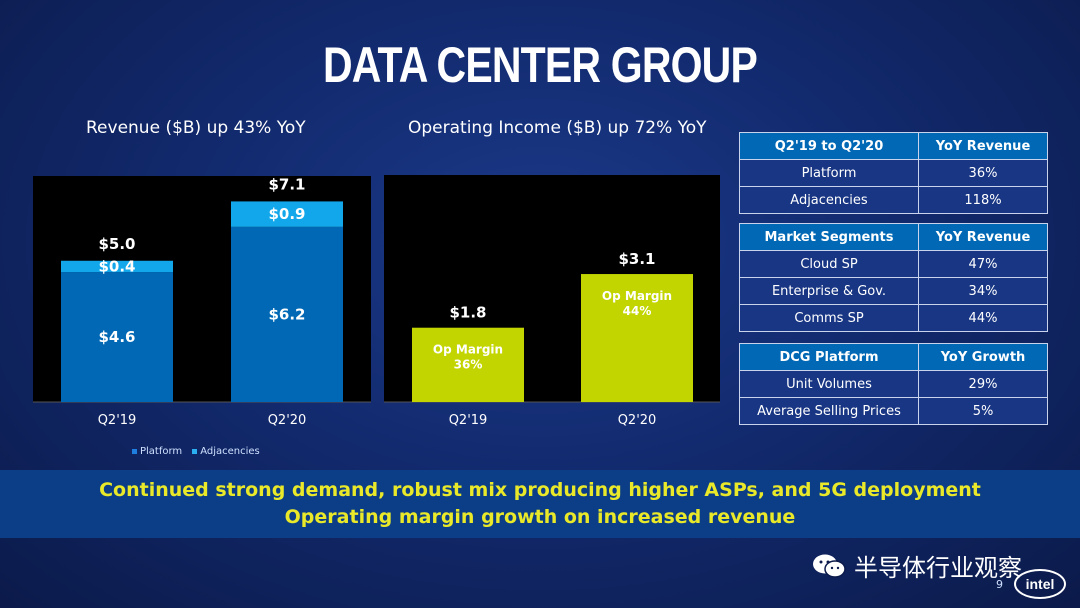 Image resolution: width=1080 pixels, height=608 pixels. What do you see at coordinates (983, 264) in the screenshot?
I see `table-cell: 47%` at bounding box center [983, 264].